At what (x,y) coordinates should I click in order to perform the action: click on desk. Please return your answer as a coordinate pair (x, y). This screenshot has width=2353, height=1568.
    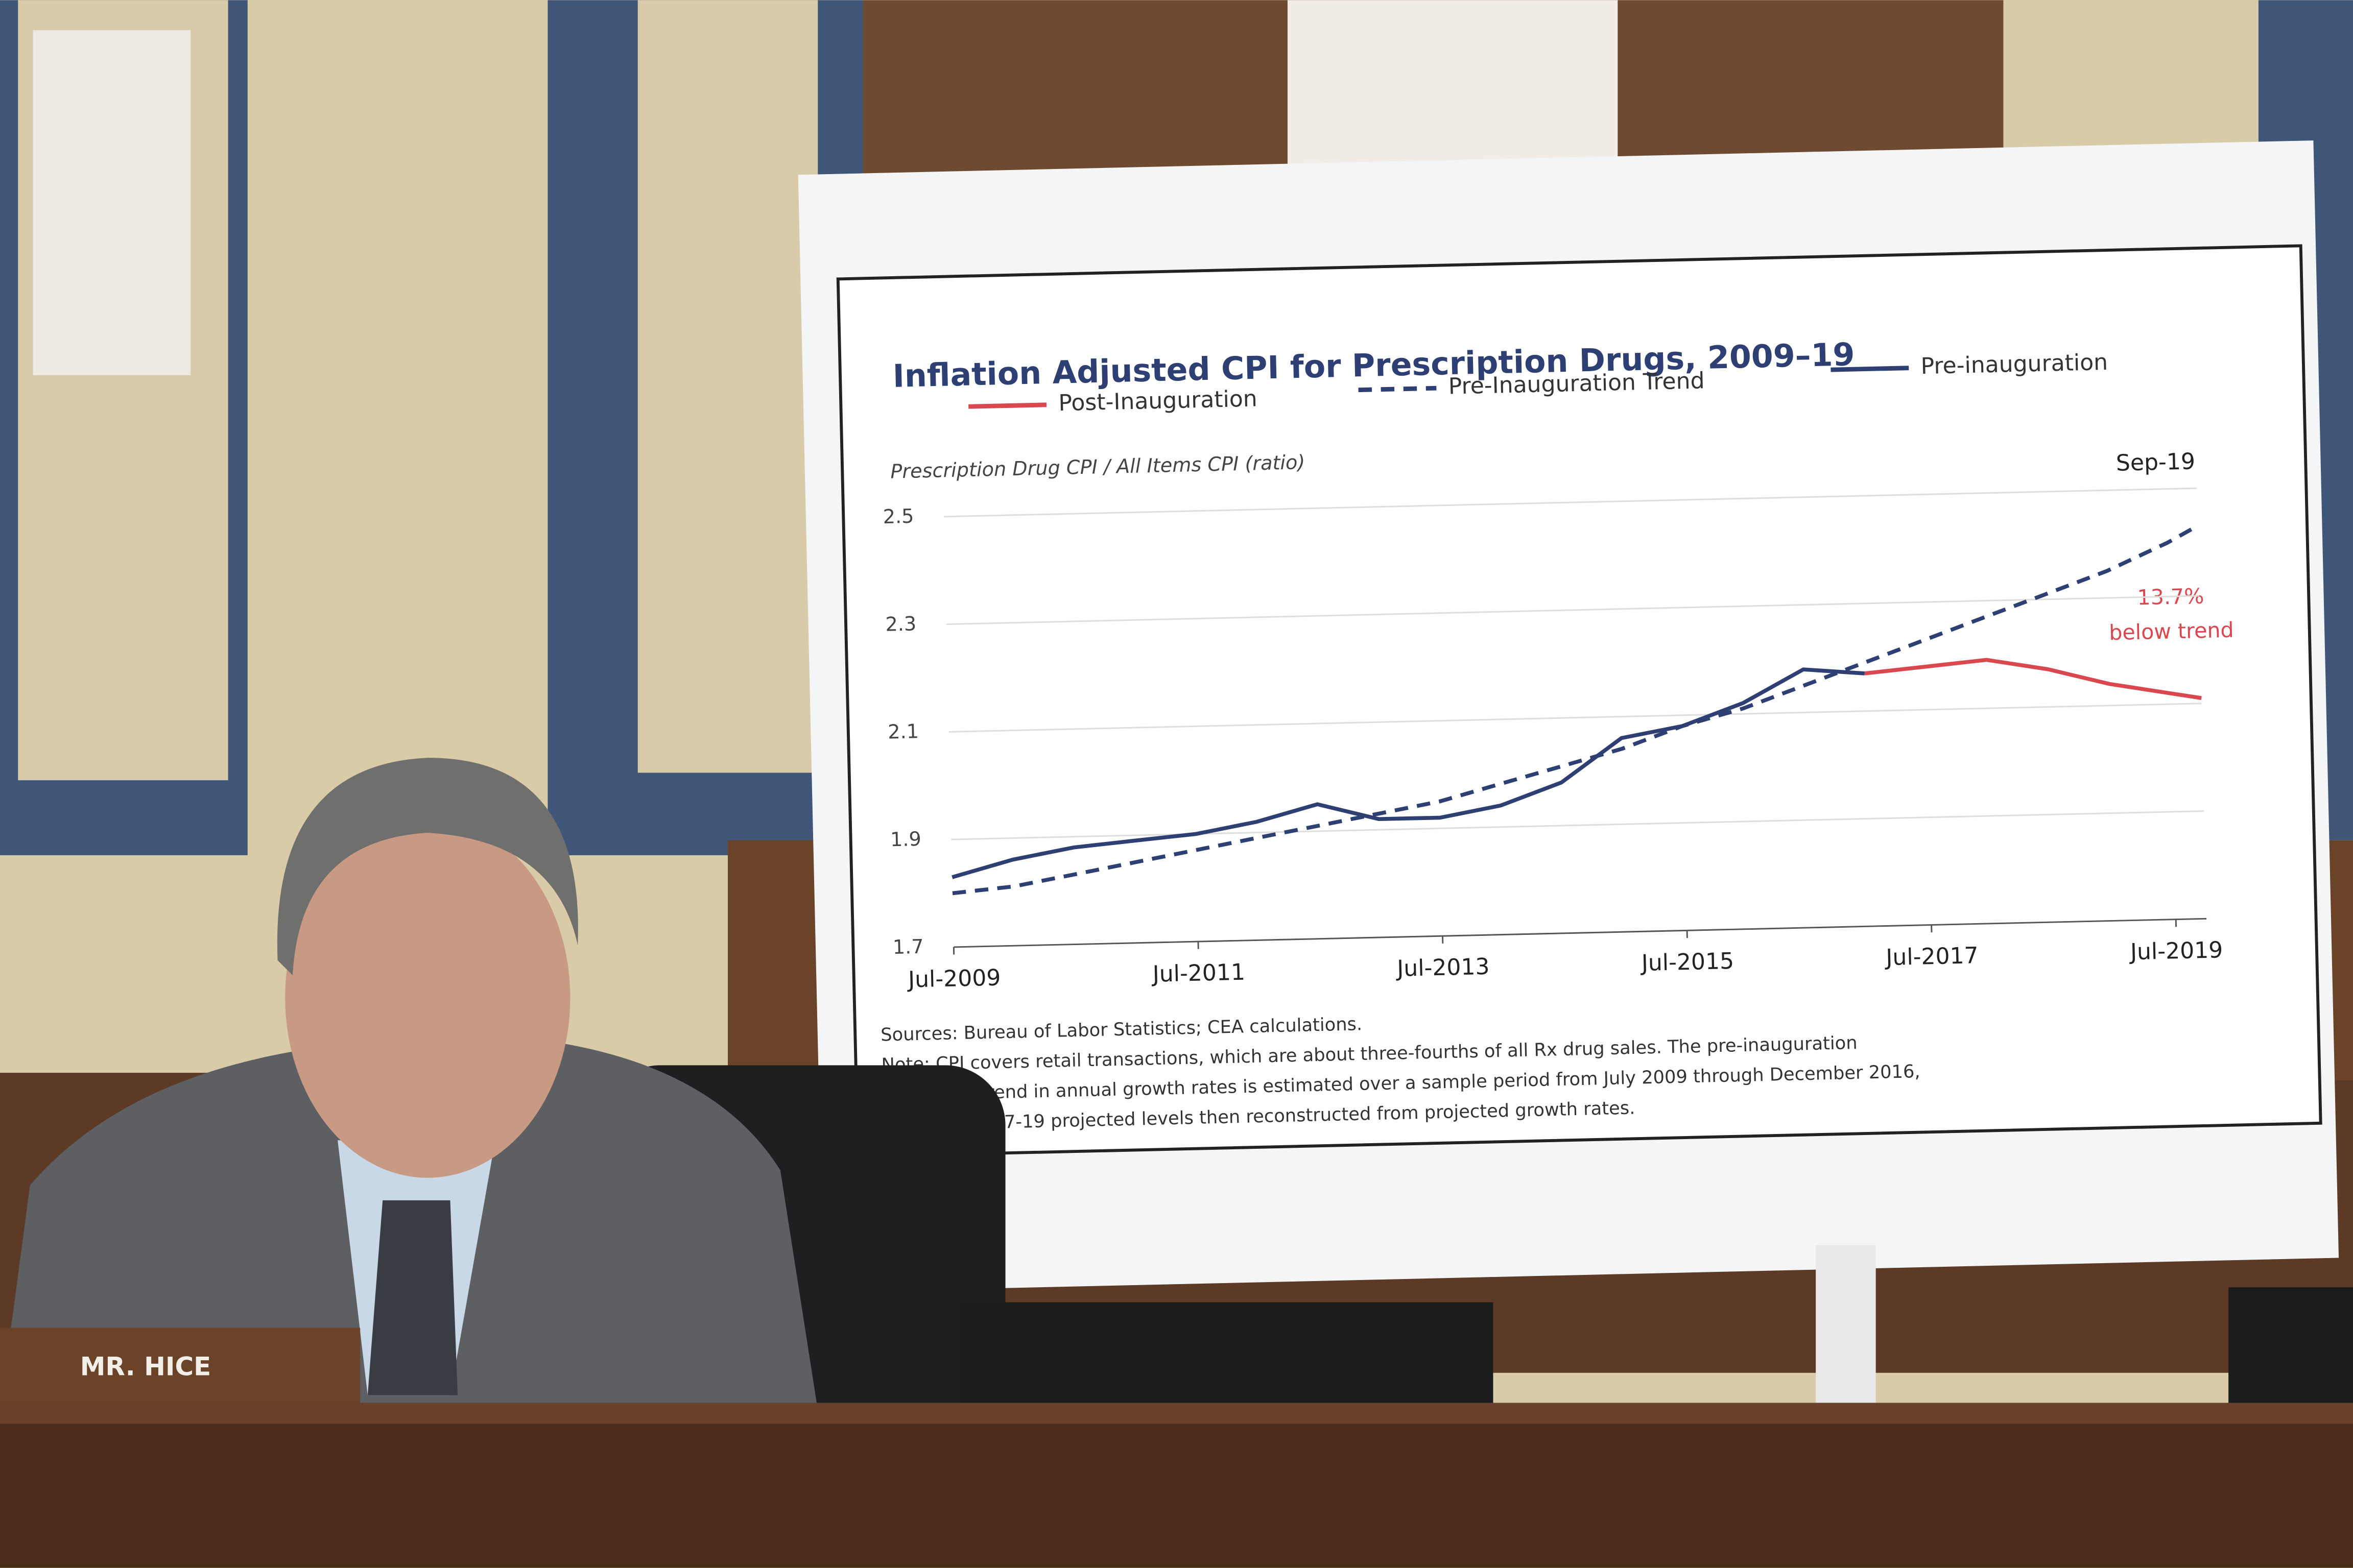
    Looking at the image, I should click on (1176, 1485).